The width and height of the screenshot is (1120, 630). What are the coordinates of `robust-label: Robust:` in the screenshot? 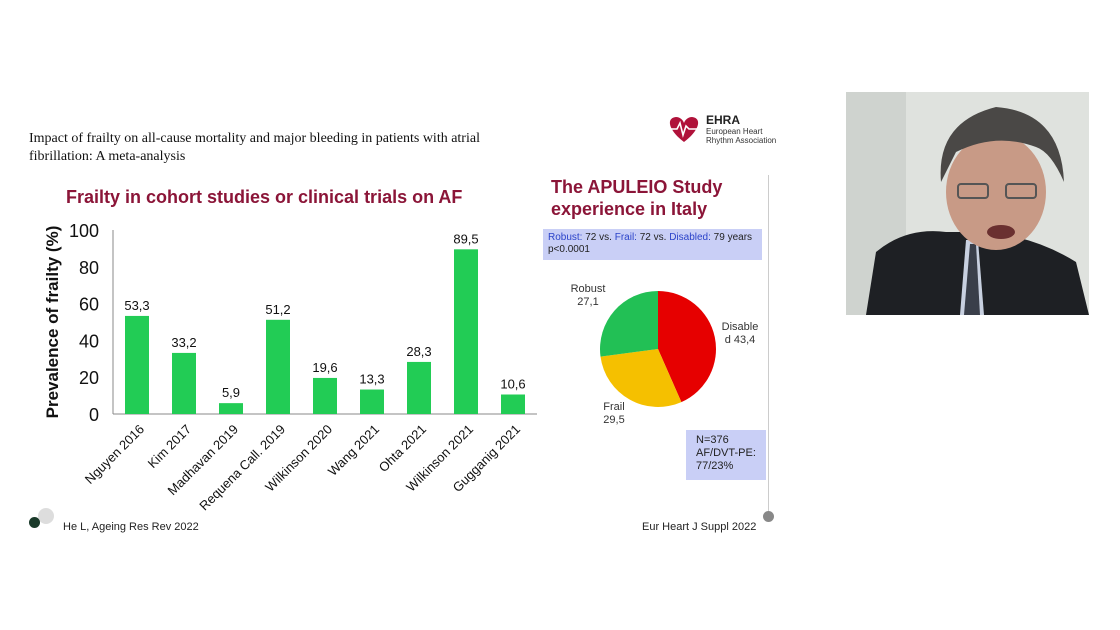 It's located at (565, 237).